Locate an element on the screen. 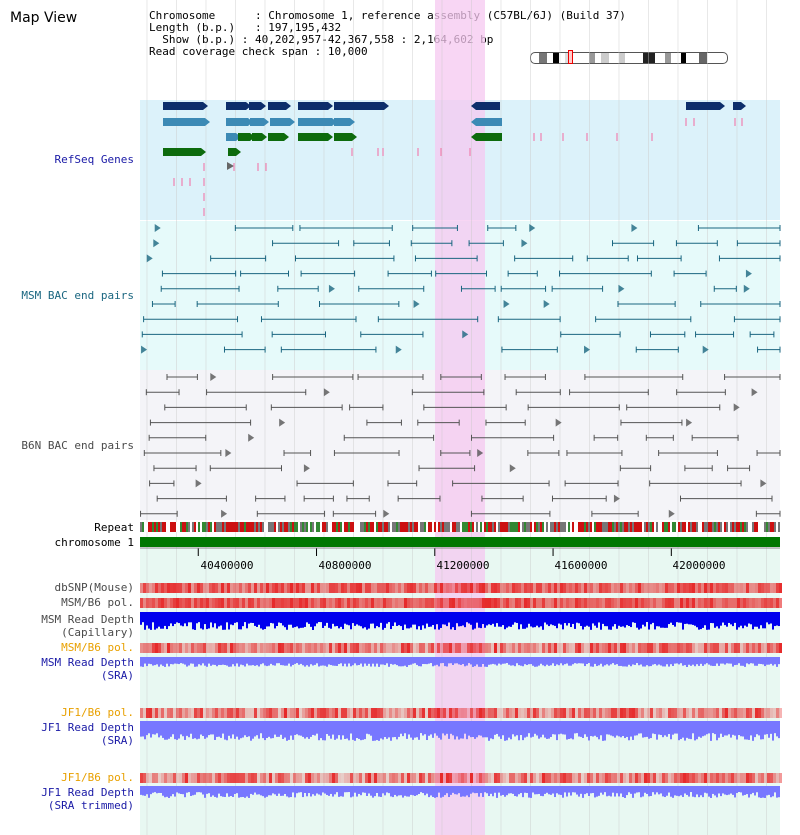  msm-b6-pol-sra-label: MSM/B6 pol. is located at coordinates (97, 647).